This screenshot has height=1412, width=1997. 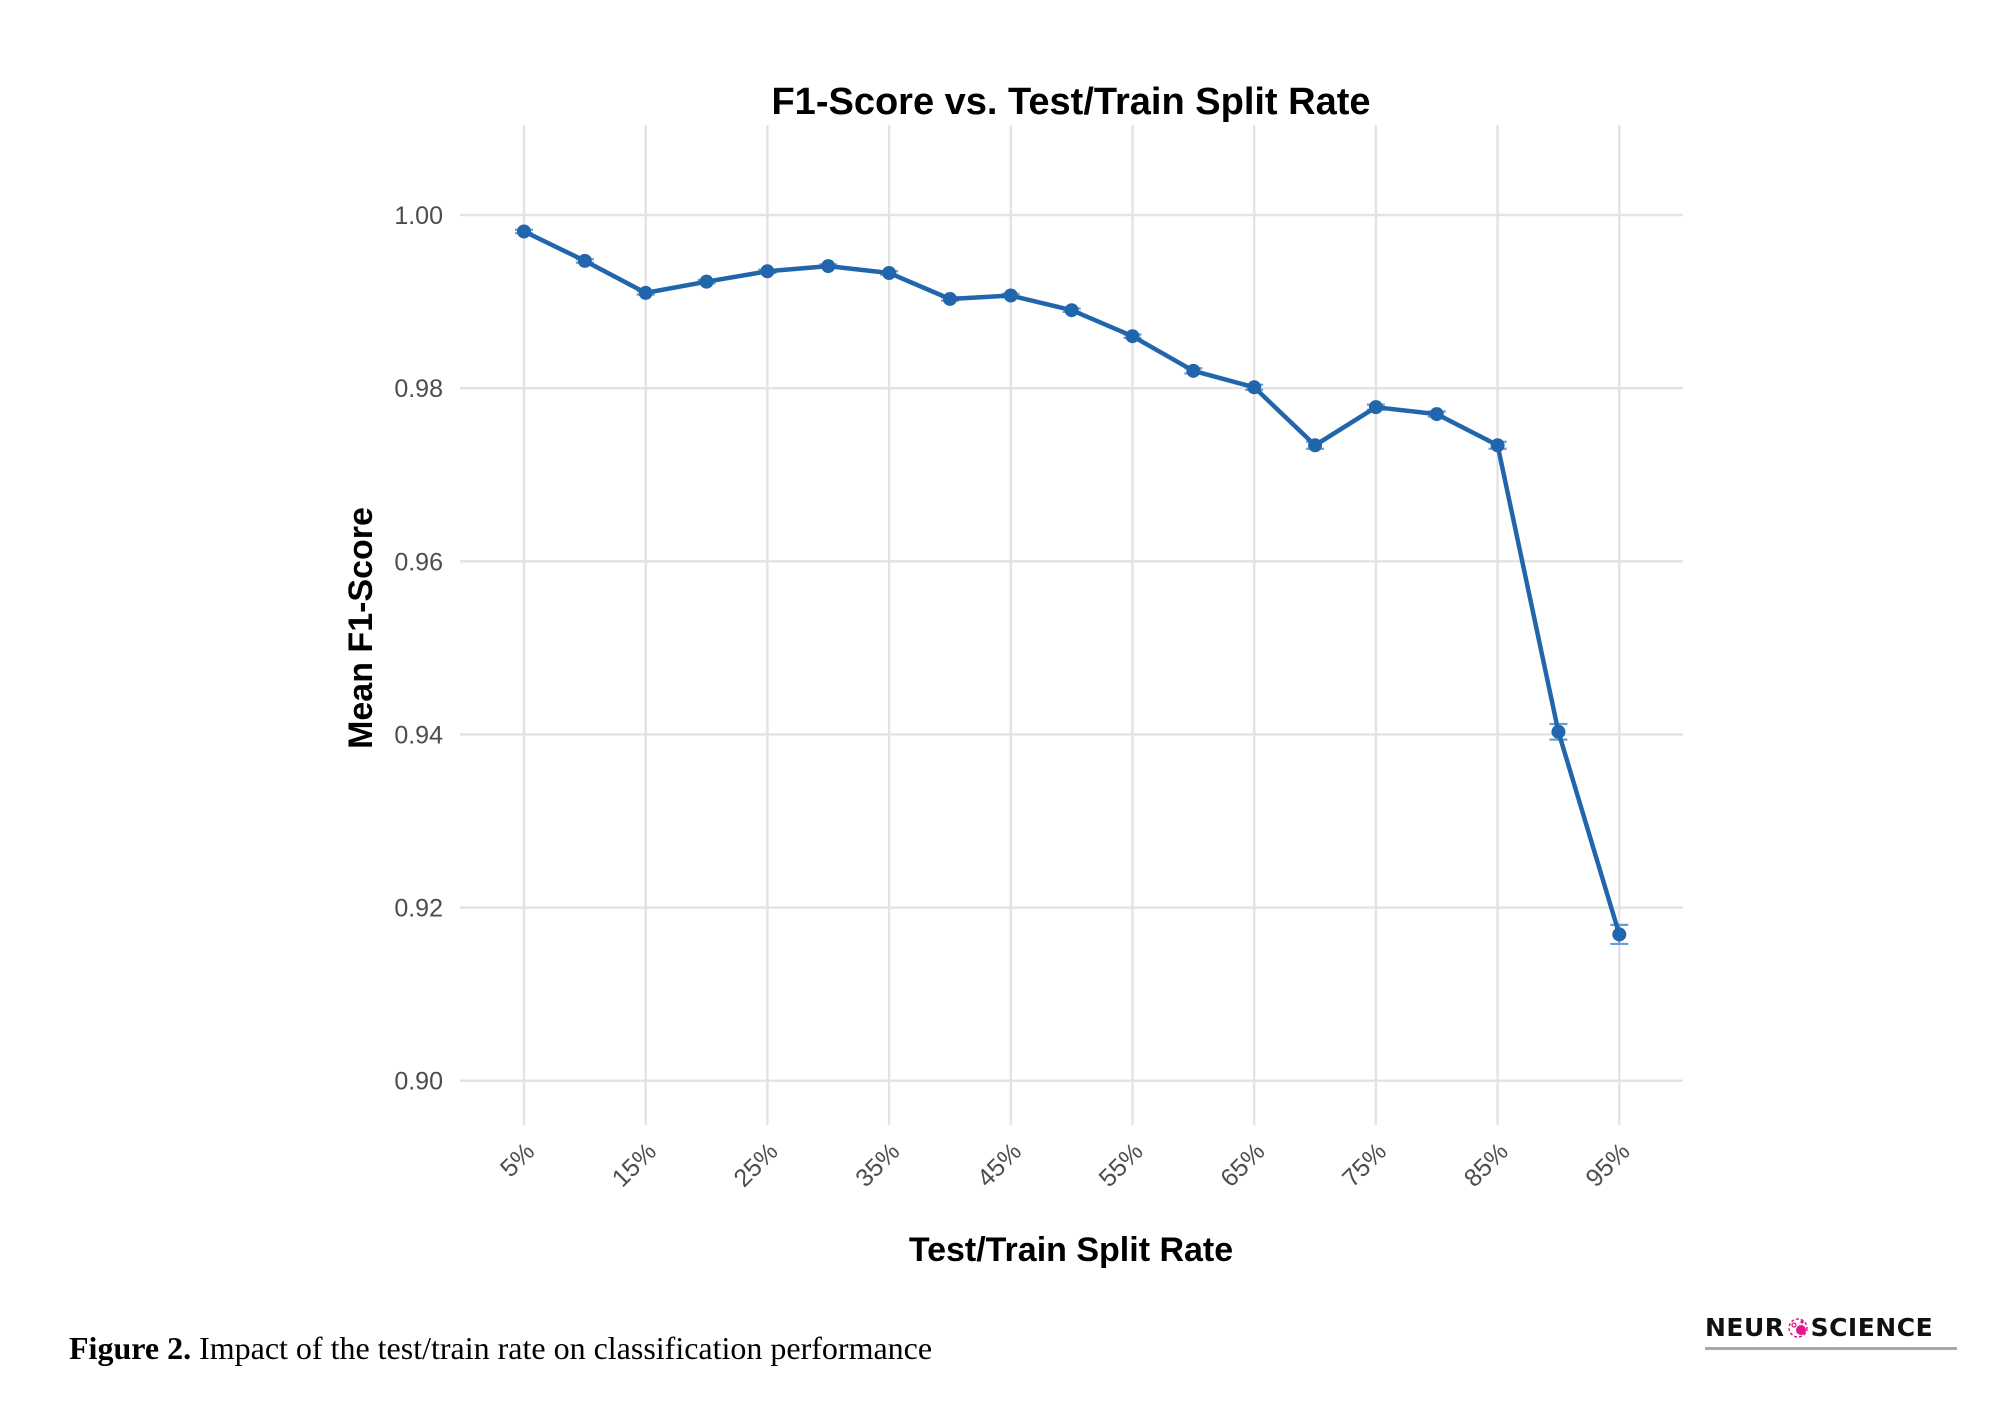 I want to click on x-tick-label: 85%, so click(x=1486, y=1164).